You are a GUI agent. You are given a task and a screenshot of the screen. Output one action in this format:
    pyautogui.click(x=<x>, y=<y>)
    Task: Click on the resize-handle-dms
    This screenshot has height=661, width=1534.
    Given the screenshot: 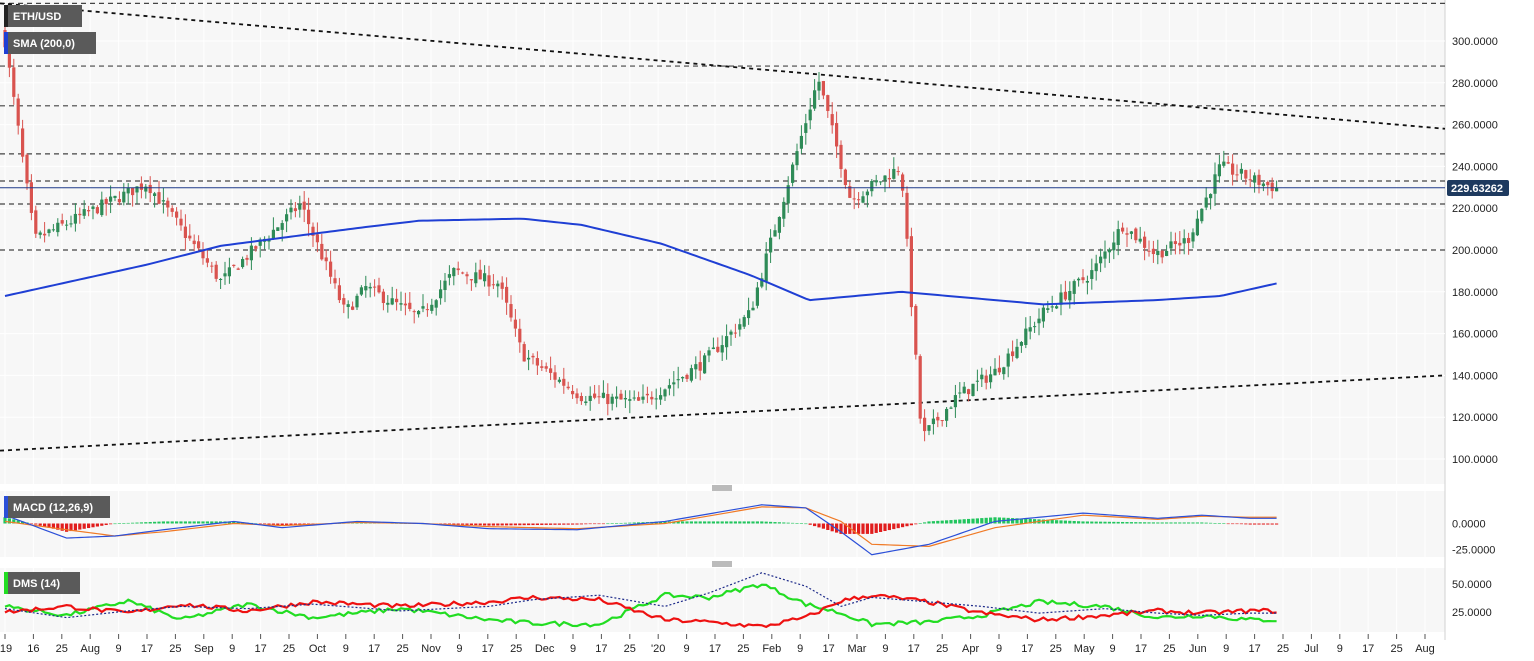 What is the action you would take?
    pyautogui.click(x=722, y=564)
    